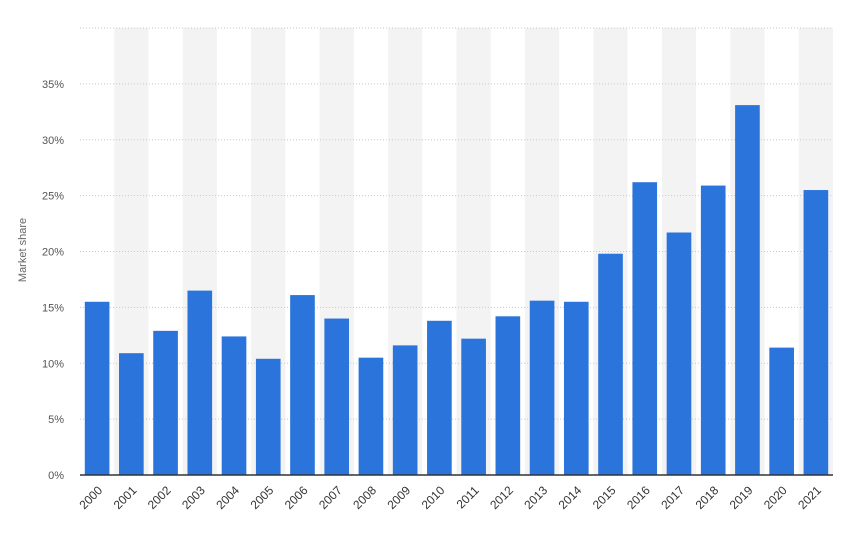  I want to click on y-tick-label: 35%, so click(53, 85).